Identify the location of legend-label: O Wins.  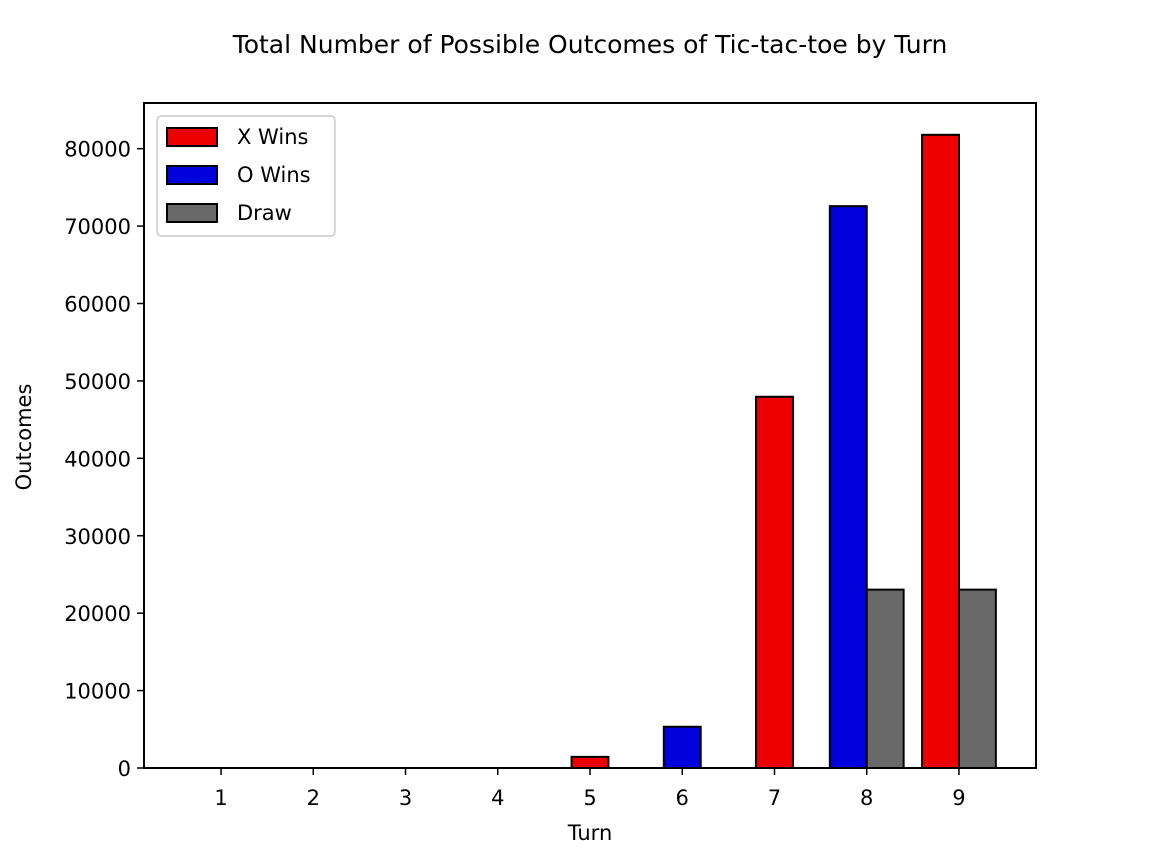
(274, 175).